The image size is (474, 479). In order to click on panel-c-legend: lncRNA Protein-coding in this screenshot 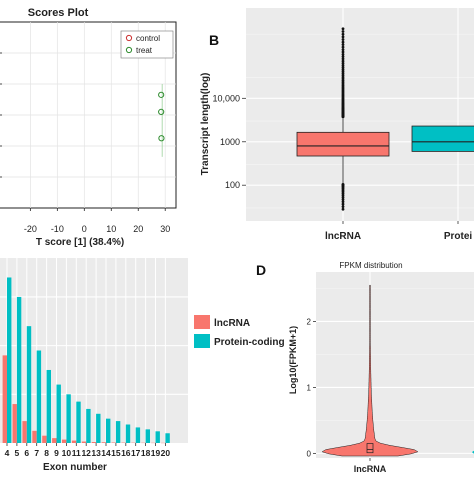, I will do `click(239, 331)`.